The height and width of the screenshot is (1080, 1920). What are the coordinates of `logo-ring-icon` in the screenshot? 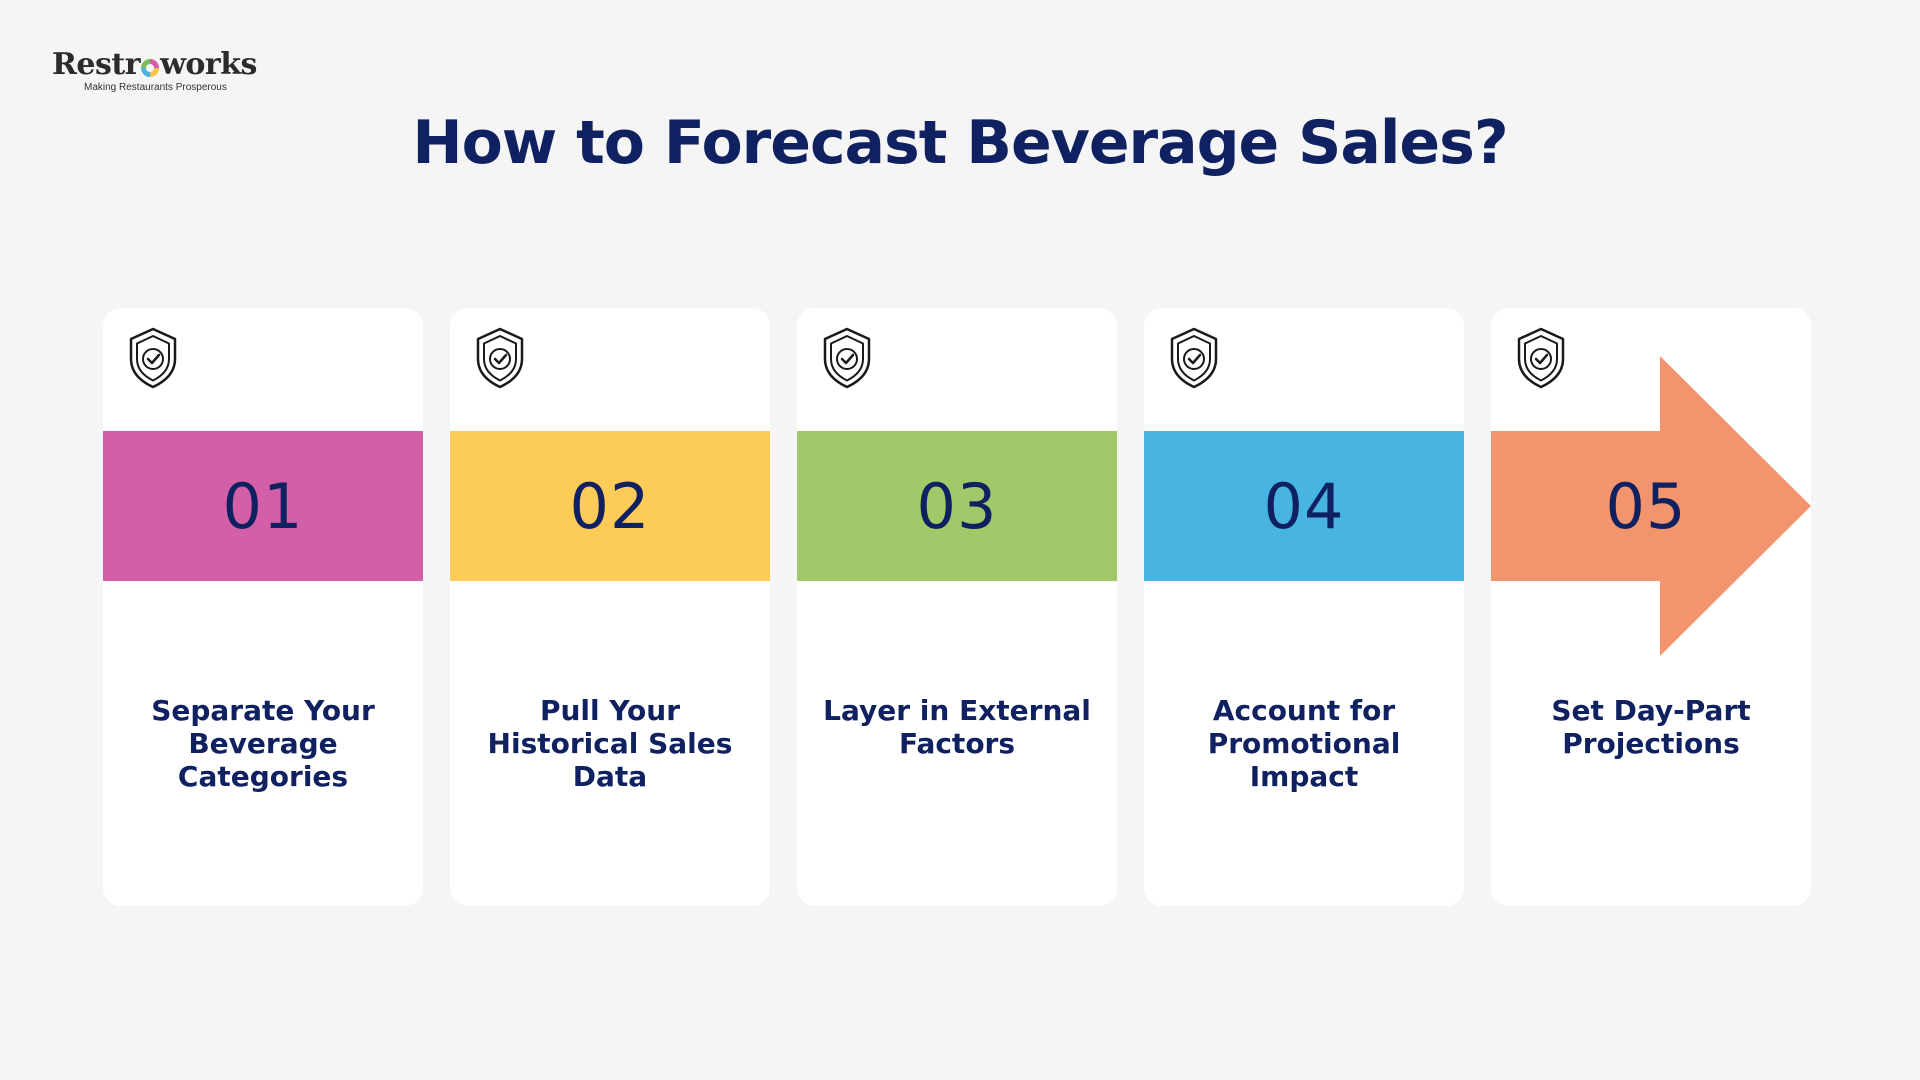 It's located at (150, 68).